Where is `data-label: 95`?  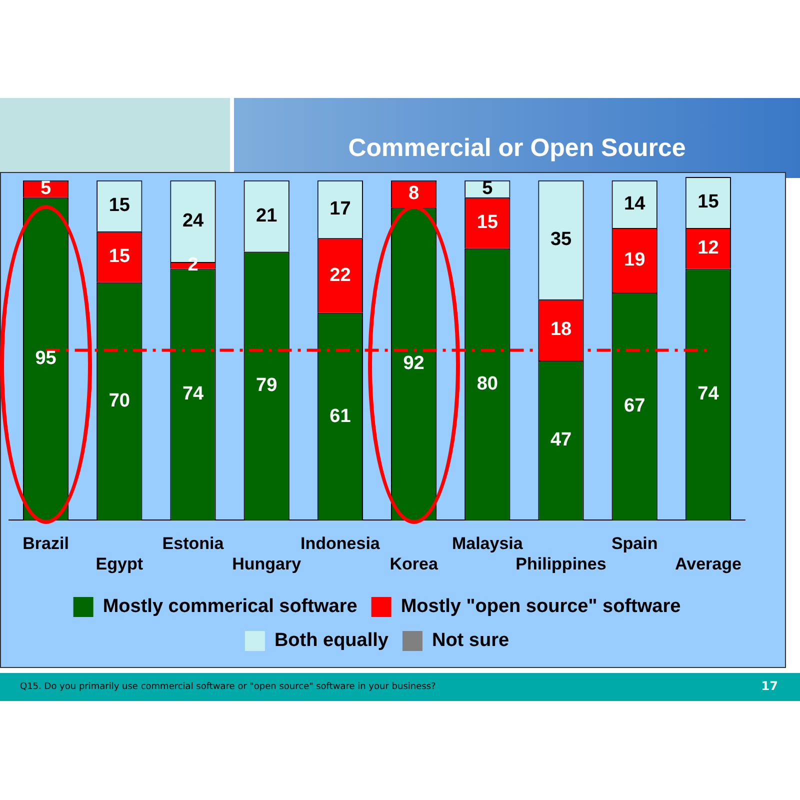 data-label: 95 is located at coordinates (46, 359).